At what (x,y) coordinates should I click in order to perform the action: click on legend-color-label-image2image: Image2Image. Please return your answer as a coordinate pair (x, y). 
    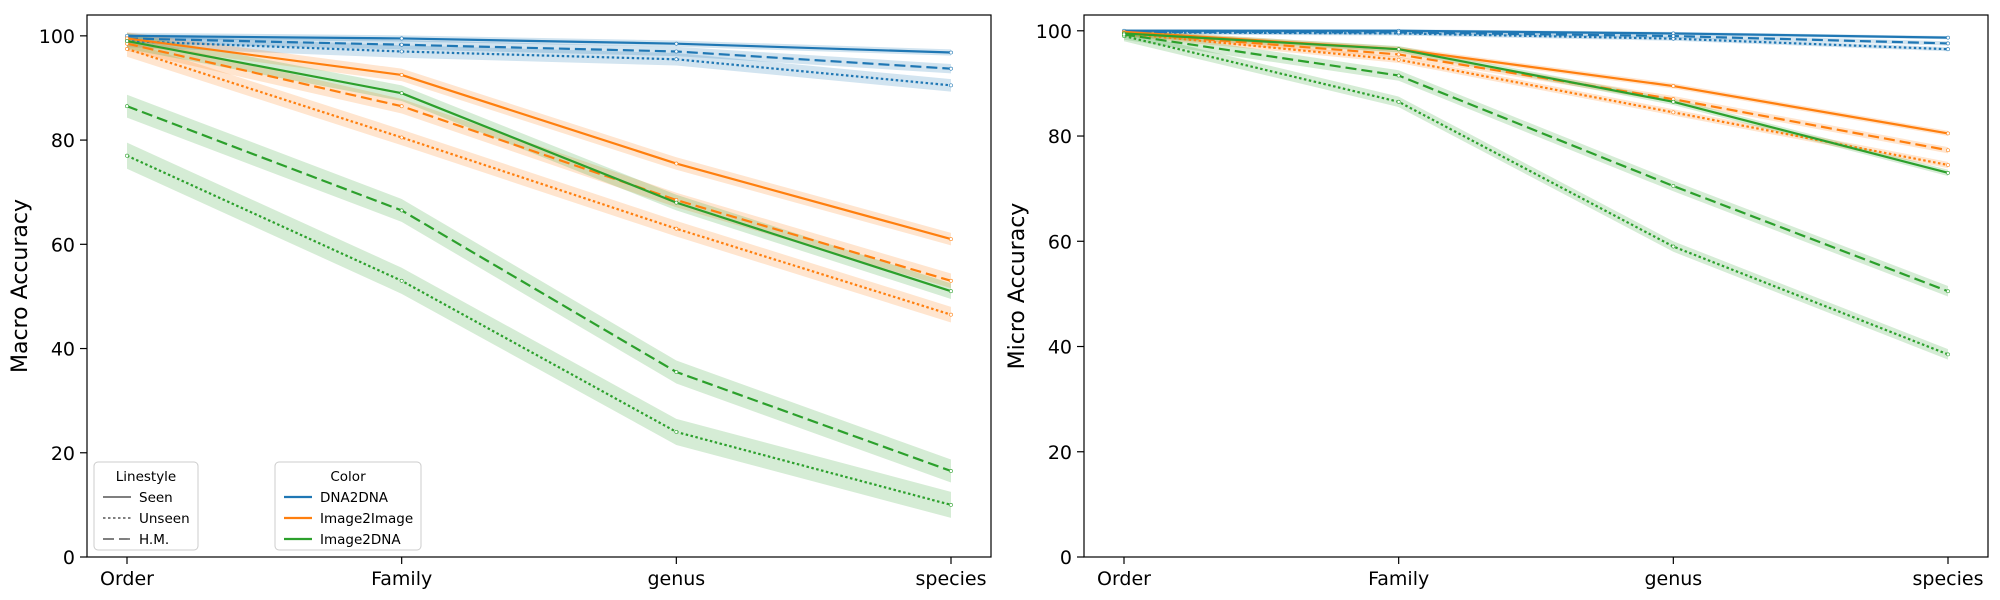
    Looking at the image, I should click on (366, 519).